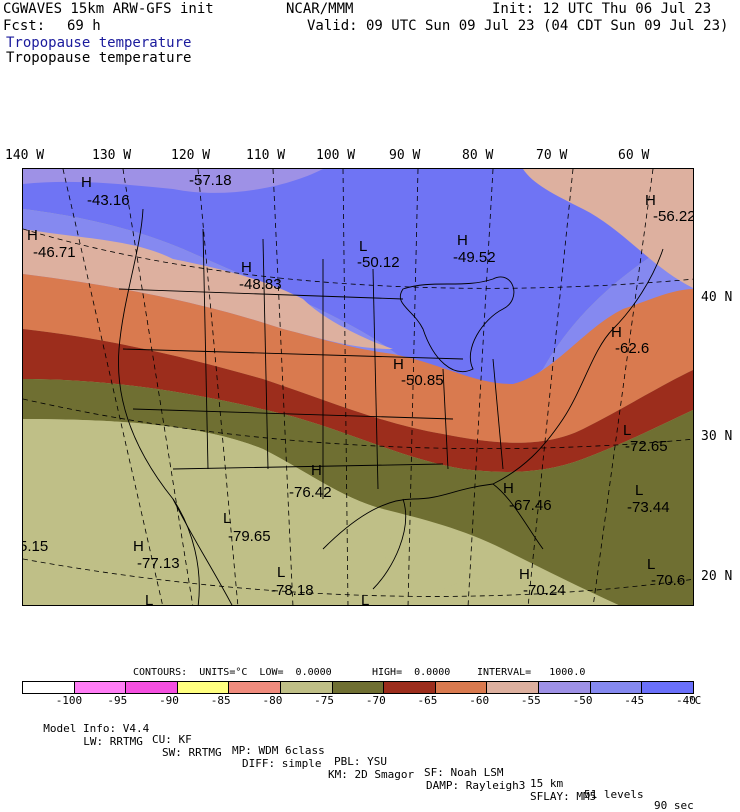  I want to click on model-title: CGWAVES 15km ARW-GFS init, so click(108, 9).